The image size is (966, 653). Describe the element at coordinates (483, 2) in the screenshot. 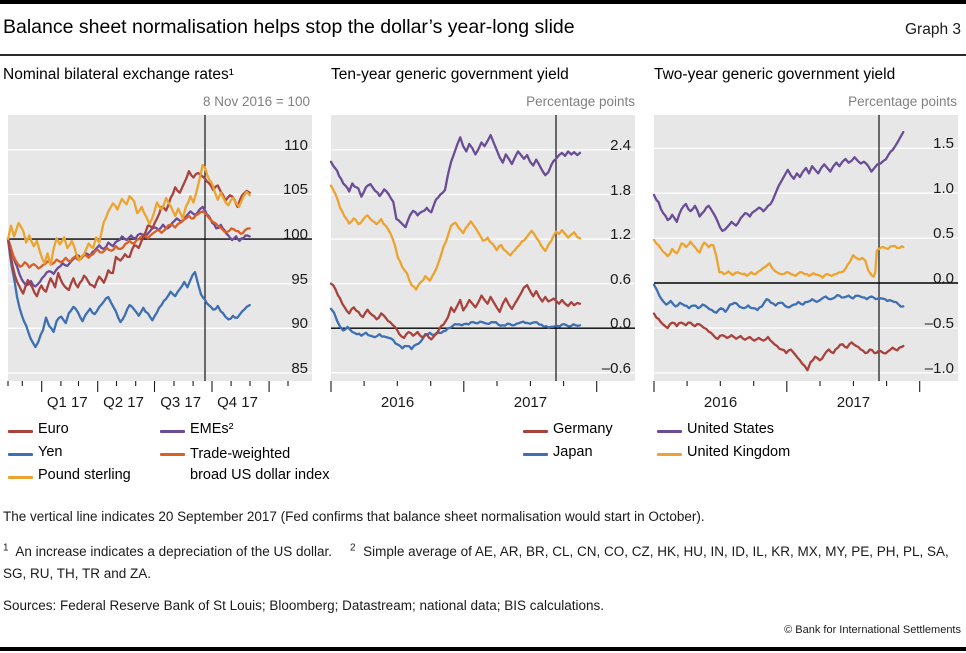

I see `top-border-bar` at that location.